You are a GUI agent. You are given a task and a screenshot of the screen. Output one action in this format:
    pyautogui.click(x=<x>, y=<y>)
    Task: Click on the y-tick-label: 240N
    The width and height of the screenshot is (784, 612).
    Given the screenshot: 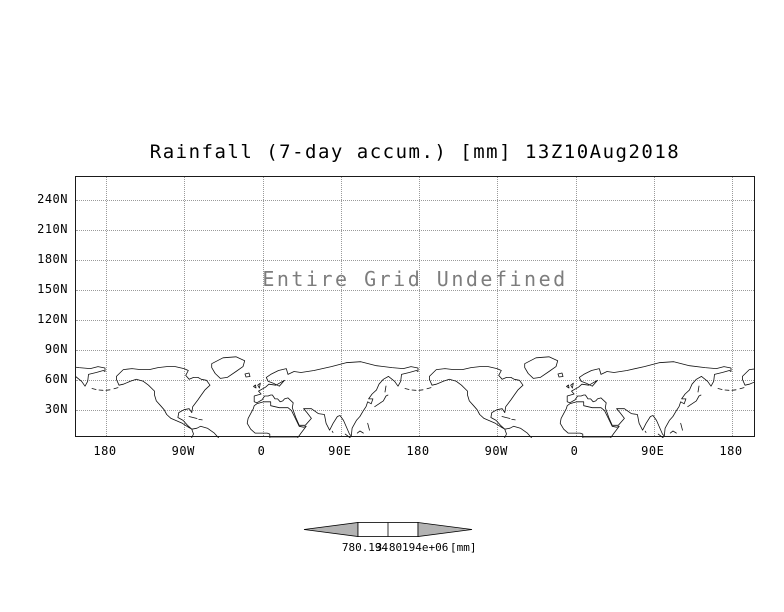 What is the action you would take?
    pyautogui.click(x=52, y=199)
    